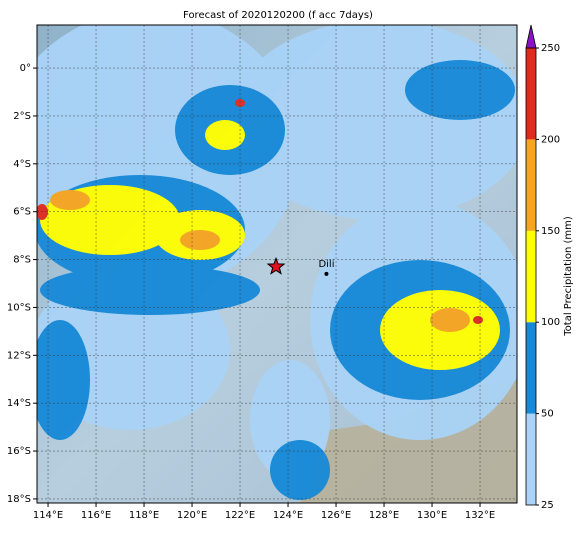 The height and width of the screenshot is (533, 585). Describe the element at coordinates (22, 116) in the screenshot. I see `y-tick-label: 2°S` at that location.